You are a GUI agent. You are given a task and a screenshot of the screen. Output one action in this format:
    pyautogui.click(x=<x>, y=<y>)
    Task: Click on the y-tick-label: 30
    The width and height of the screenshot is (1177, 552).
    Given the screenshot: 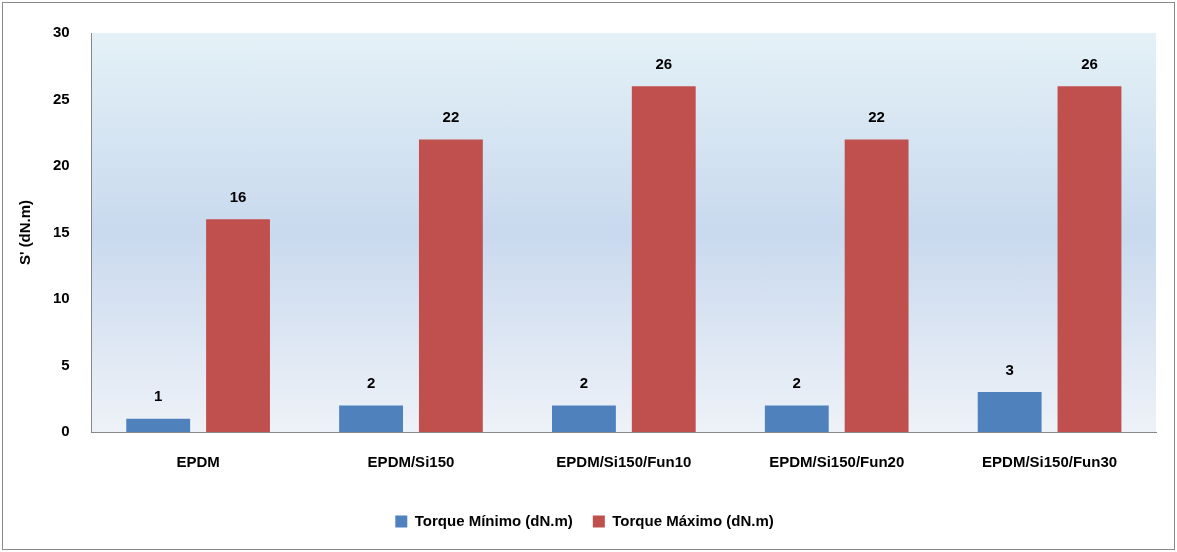 What is the action you would take?
    pyautogui.click(x=61, y=32)
    